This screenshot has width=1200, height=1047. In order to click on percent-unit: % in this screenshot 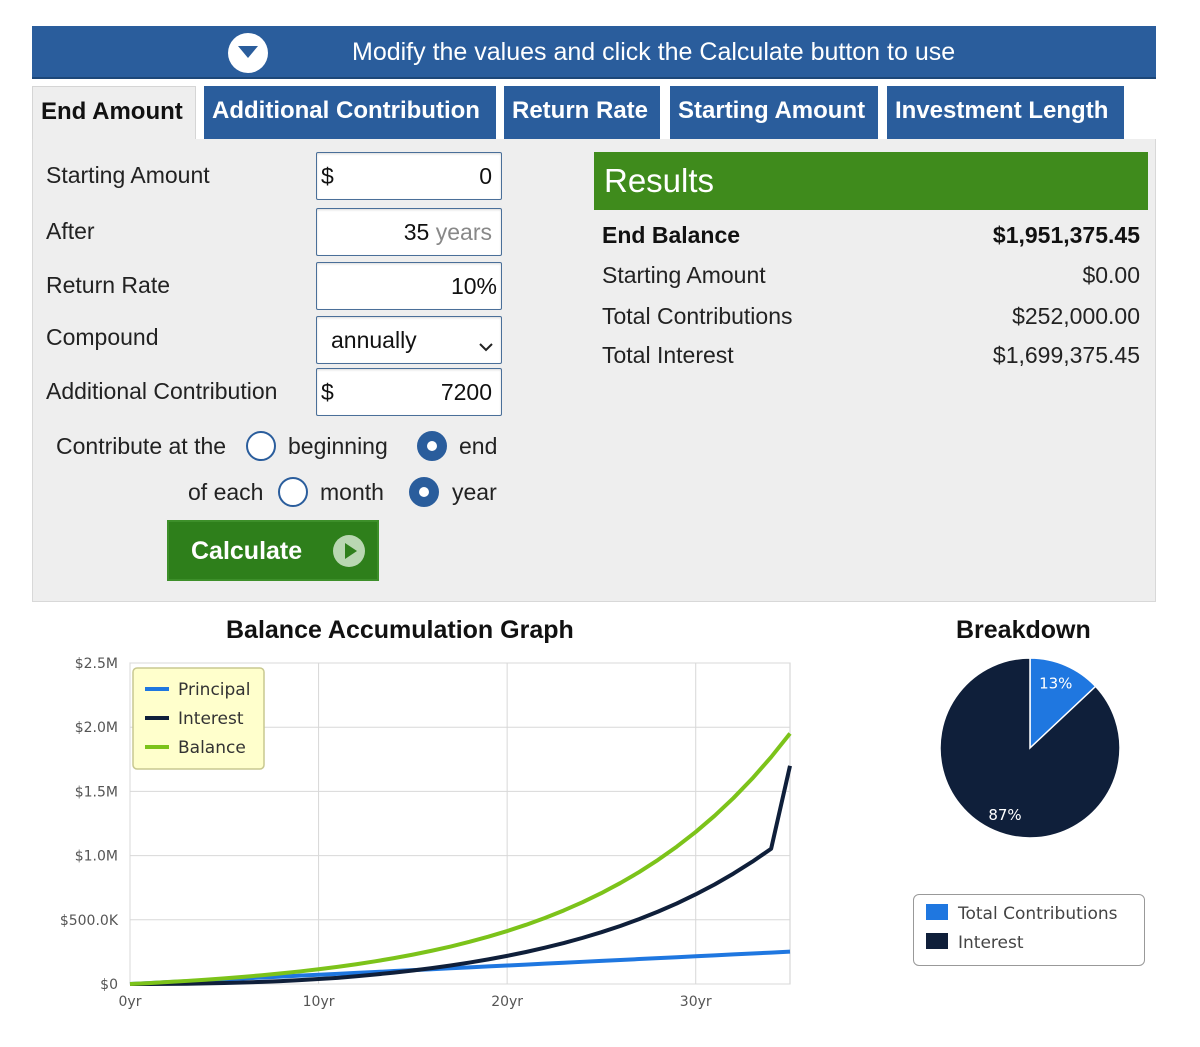, I will do `click(486, 286)`.